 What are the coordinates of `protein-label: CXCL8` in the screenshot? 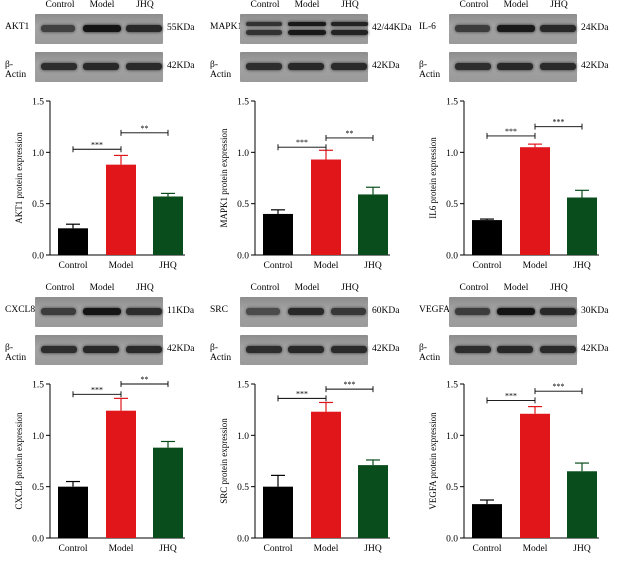 It's located at (20, 310).